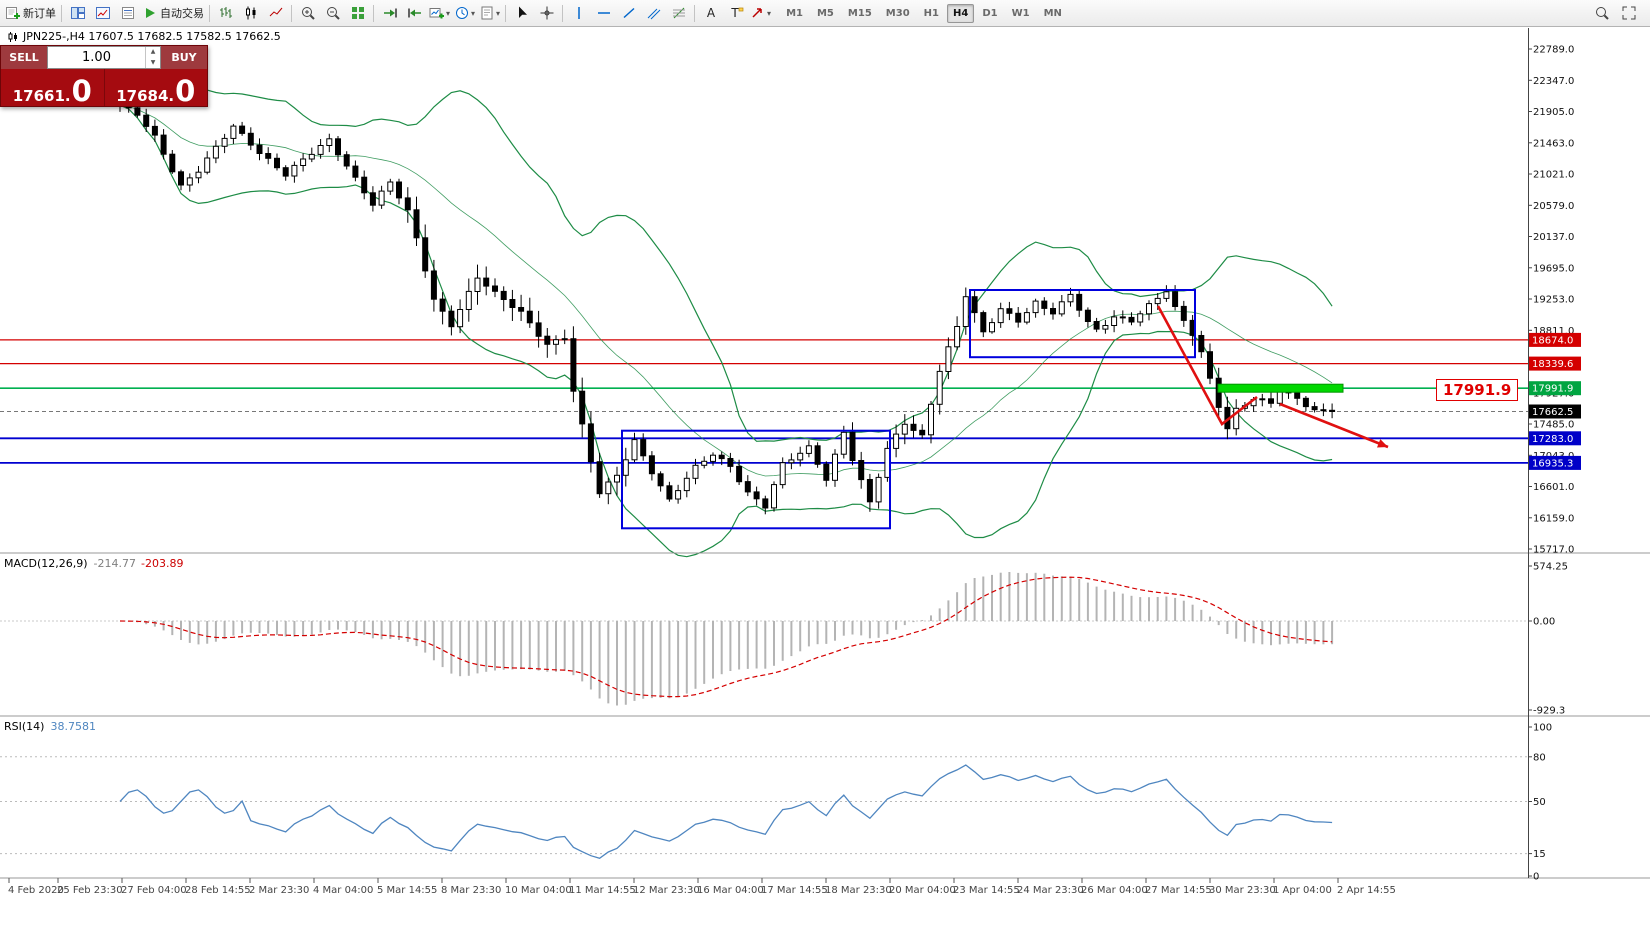 The height and width of the screenshot is (950, 1650). I want to click on buy-price: 17684. 0, so click(156, 91).